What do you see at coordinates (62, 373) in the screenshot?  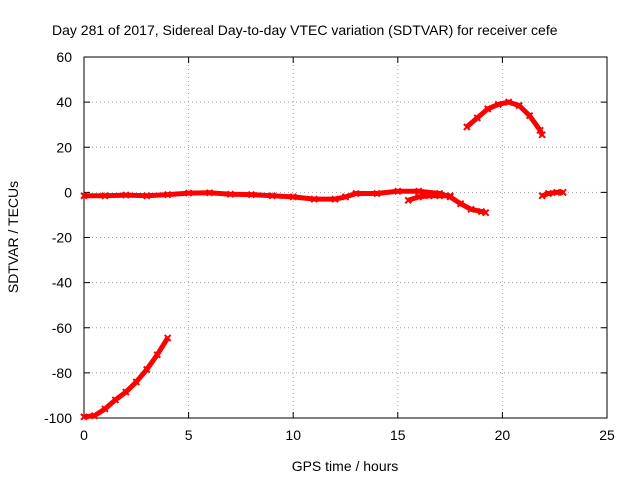 I see `y-tick-label: -80` at bounding box center [62, 373].